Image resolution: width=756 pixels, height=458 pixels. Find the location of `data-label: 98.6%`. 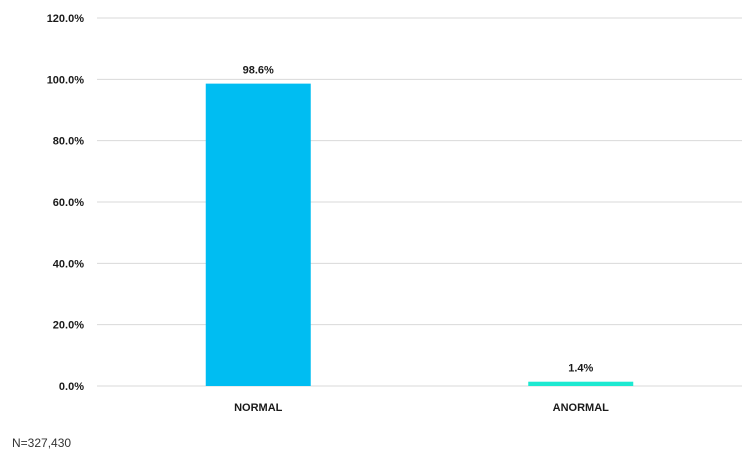

data-label: 98.6% is located at coordinates (258, 71).